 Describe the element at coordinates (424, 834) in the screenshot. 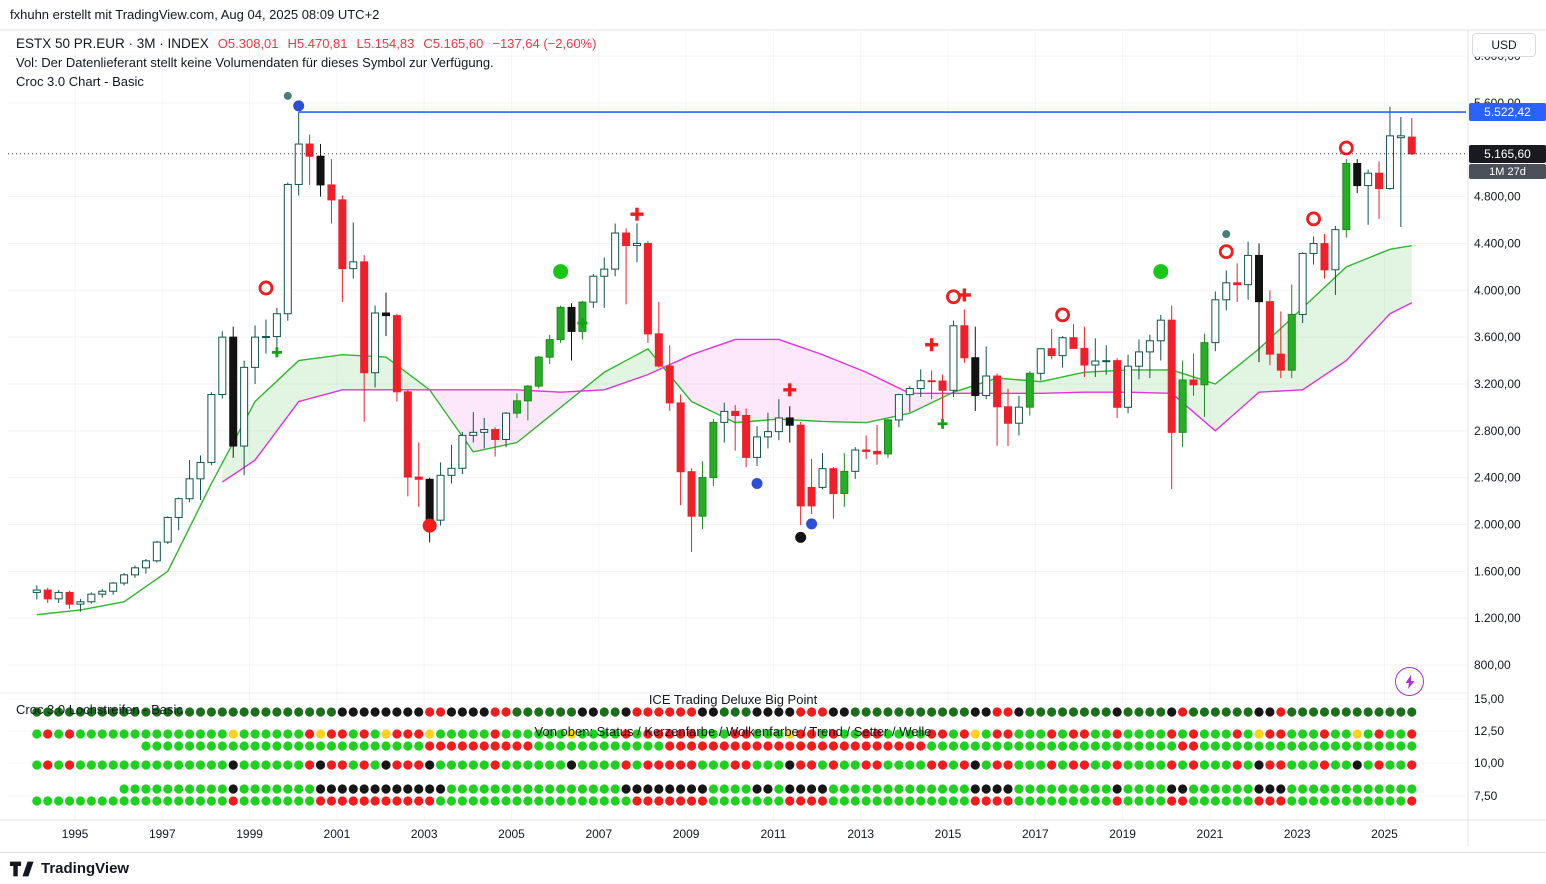

I see `time-axis-label: 2003` at that location.